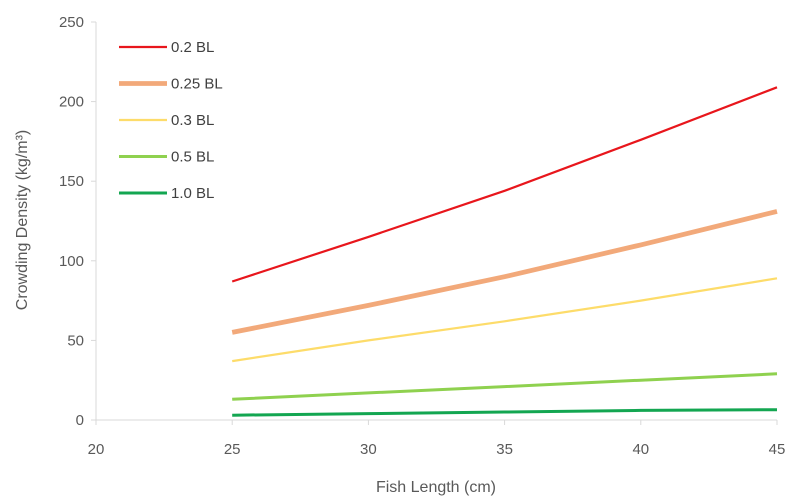 The image size is (789, 497). What do you see at coordinates (192, 47) in the screenshot?
I see `legend-label: 0.2 BL` at bounding box center [192, 47].